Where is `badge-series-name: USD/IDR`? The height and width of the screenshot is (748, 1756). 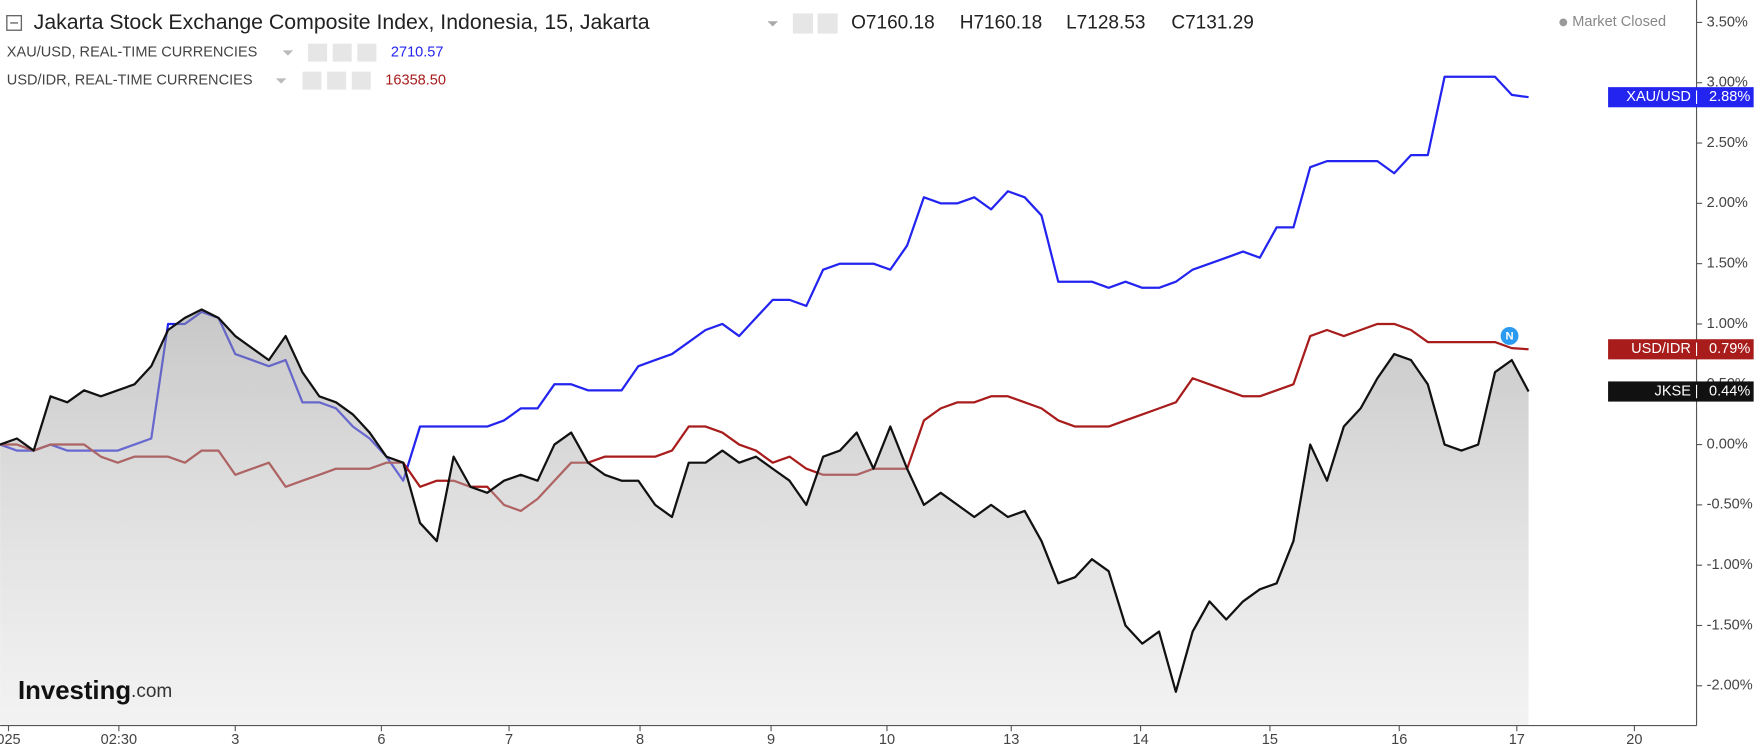 badge-series-name: USD/IDR is located at coordinates (1661, 349).